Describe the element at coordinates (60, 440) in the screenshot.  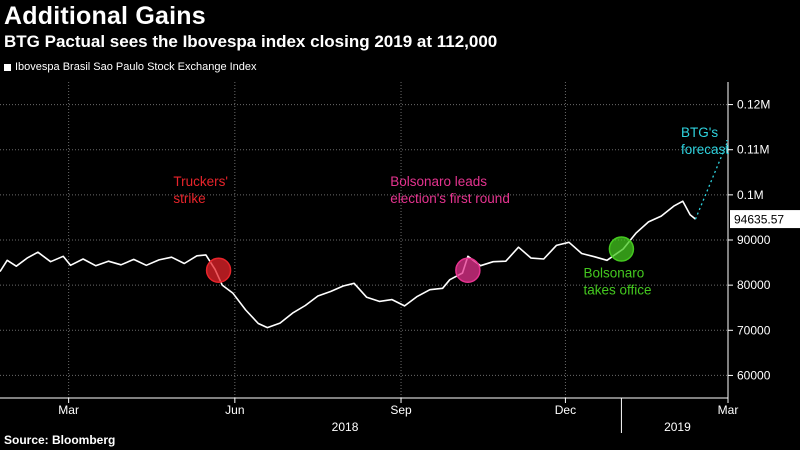
I see `source-note: Source: Bloomberg` at that location.